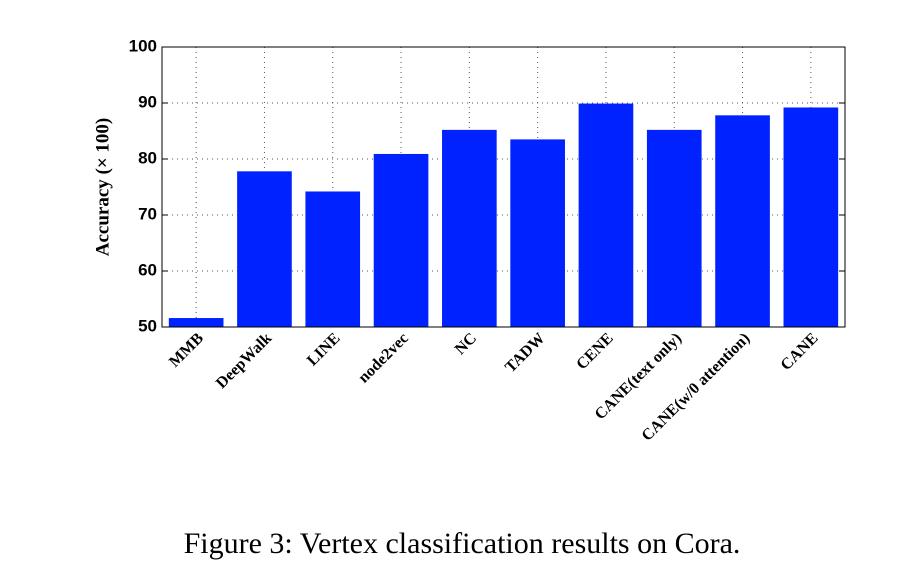 The height and width of the screenshot is (586, 898). I want to click on x-tick-label: TADW, so click(525, 353).